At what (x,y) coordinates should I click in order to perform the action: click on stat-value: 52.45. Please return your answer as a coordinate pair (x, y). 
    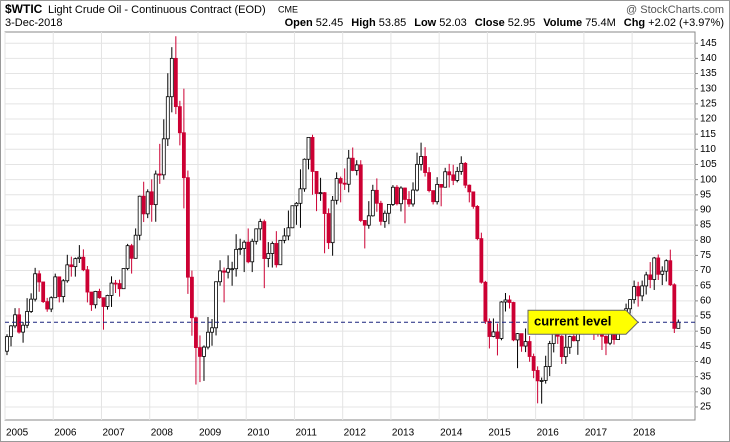
    Looking at the image, I should click on (330, 23).